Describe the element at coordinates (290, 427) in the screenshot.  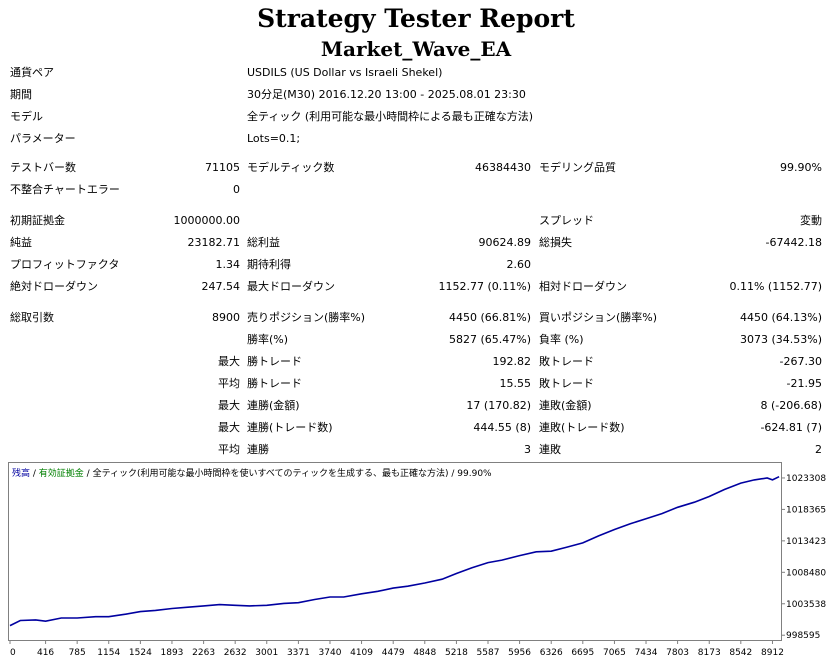
I see `max-consec-profit-label: 連勝(トレード数)` at that location.